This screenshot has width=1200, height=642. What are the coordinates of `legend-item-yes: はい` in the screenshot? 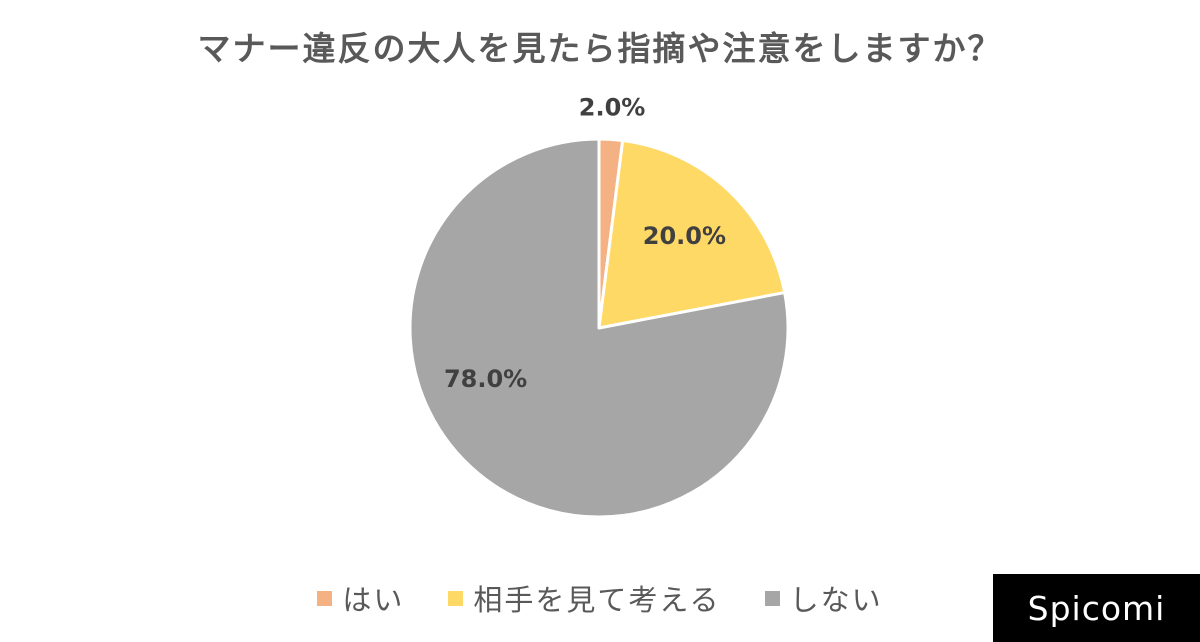 It's located at (360, 598).